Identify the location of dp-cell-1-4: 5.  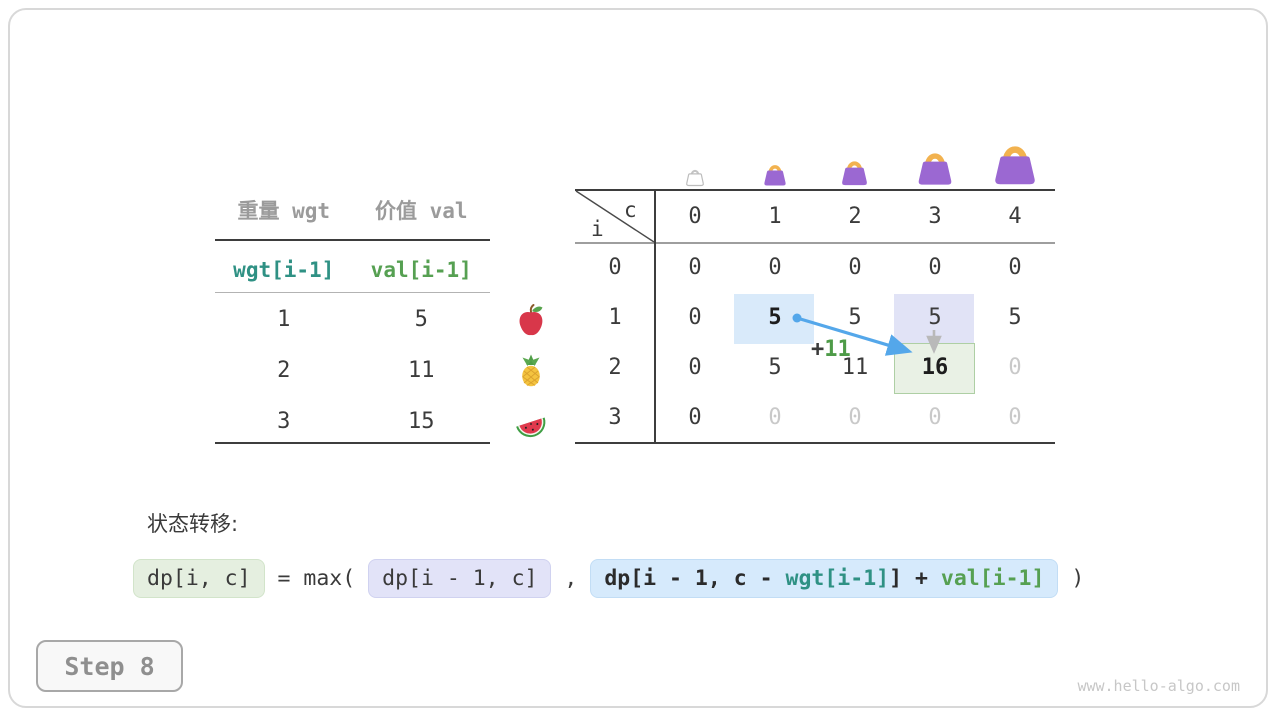
(1015, 317).